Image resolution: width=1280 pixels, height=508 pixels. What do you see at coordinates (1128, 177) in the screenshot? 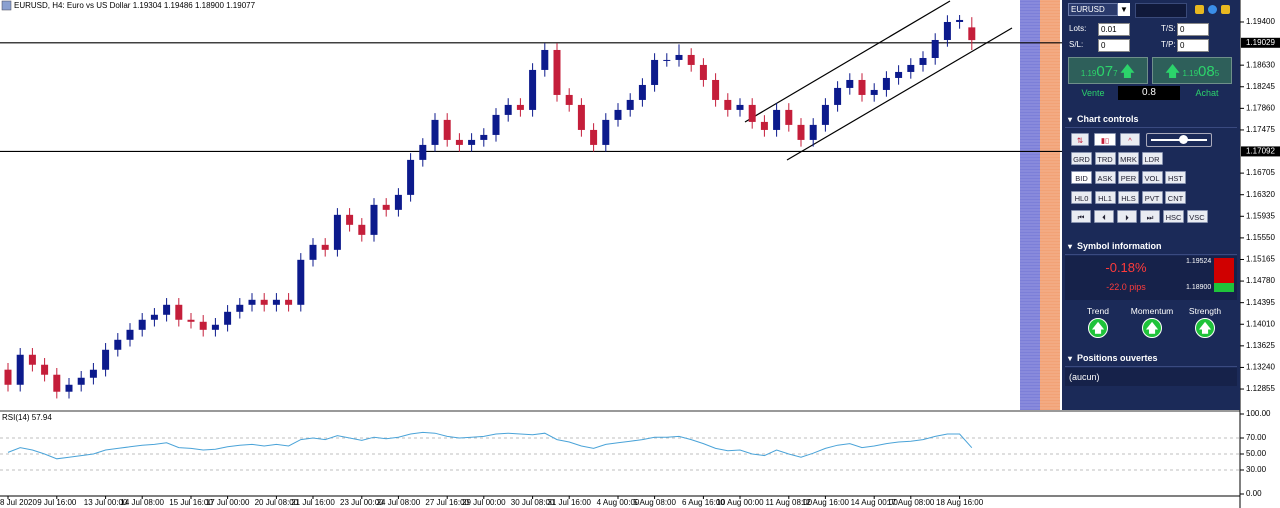
I see `control-button: PER` at bounding box center [1128, 177].